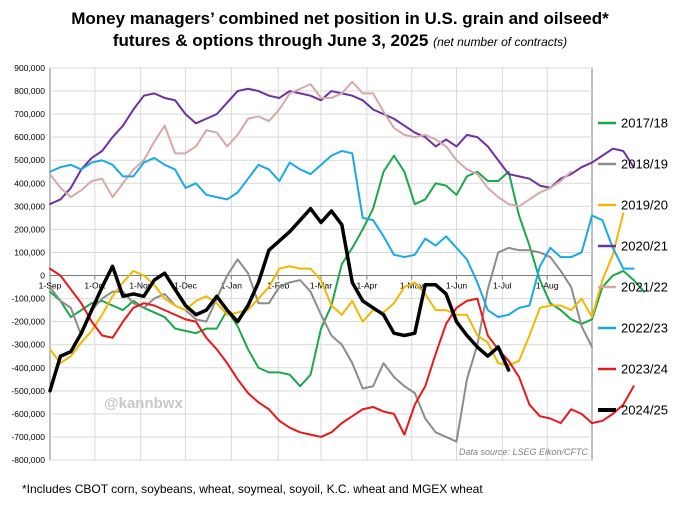 The height and width of the screenshot is (508, 680). What do you see at coordinates (140, 286) in the screenshot?
I see `x-tick-label: 1-Nov` at bounding box center [140, 286].